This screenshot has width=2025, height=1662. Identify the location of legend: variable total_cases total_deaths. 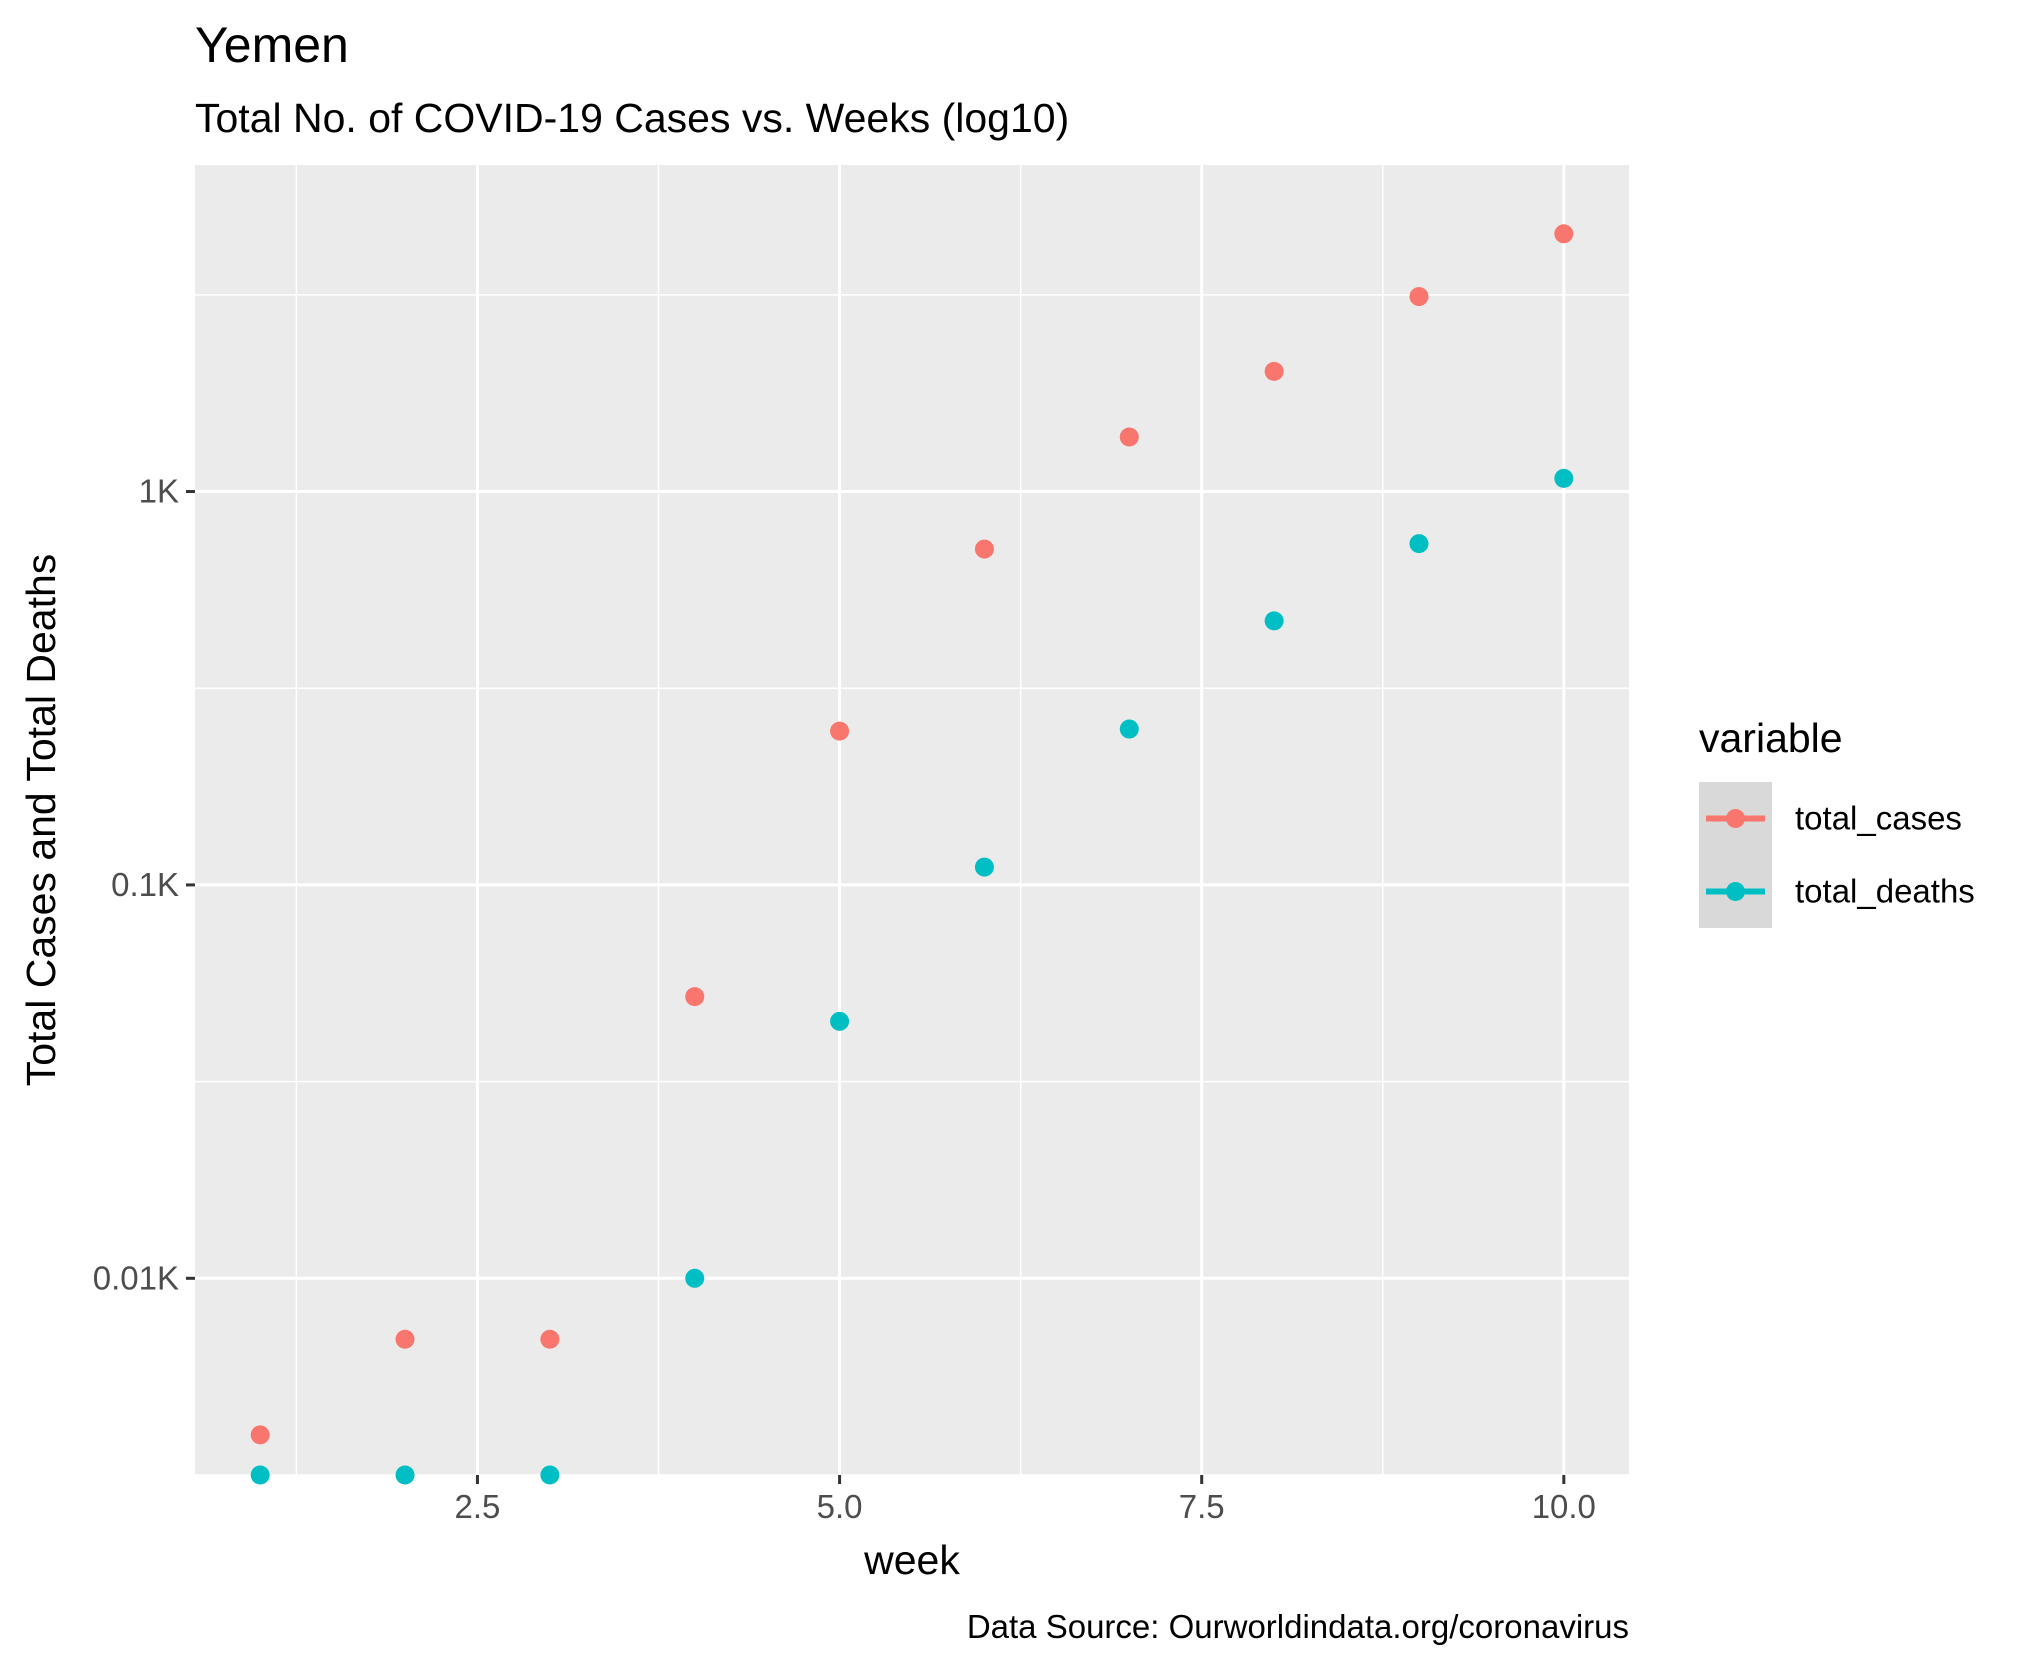
(1837, 821).